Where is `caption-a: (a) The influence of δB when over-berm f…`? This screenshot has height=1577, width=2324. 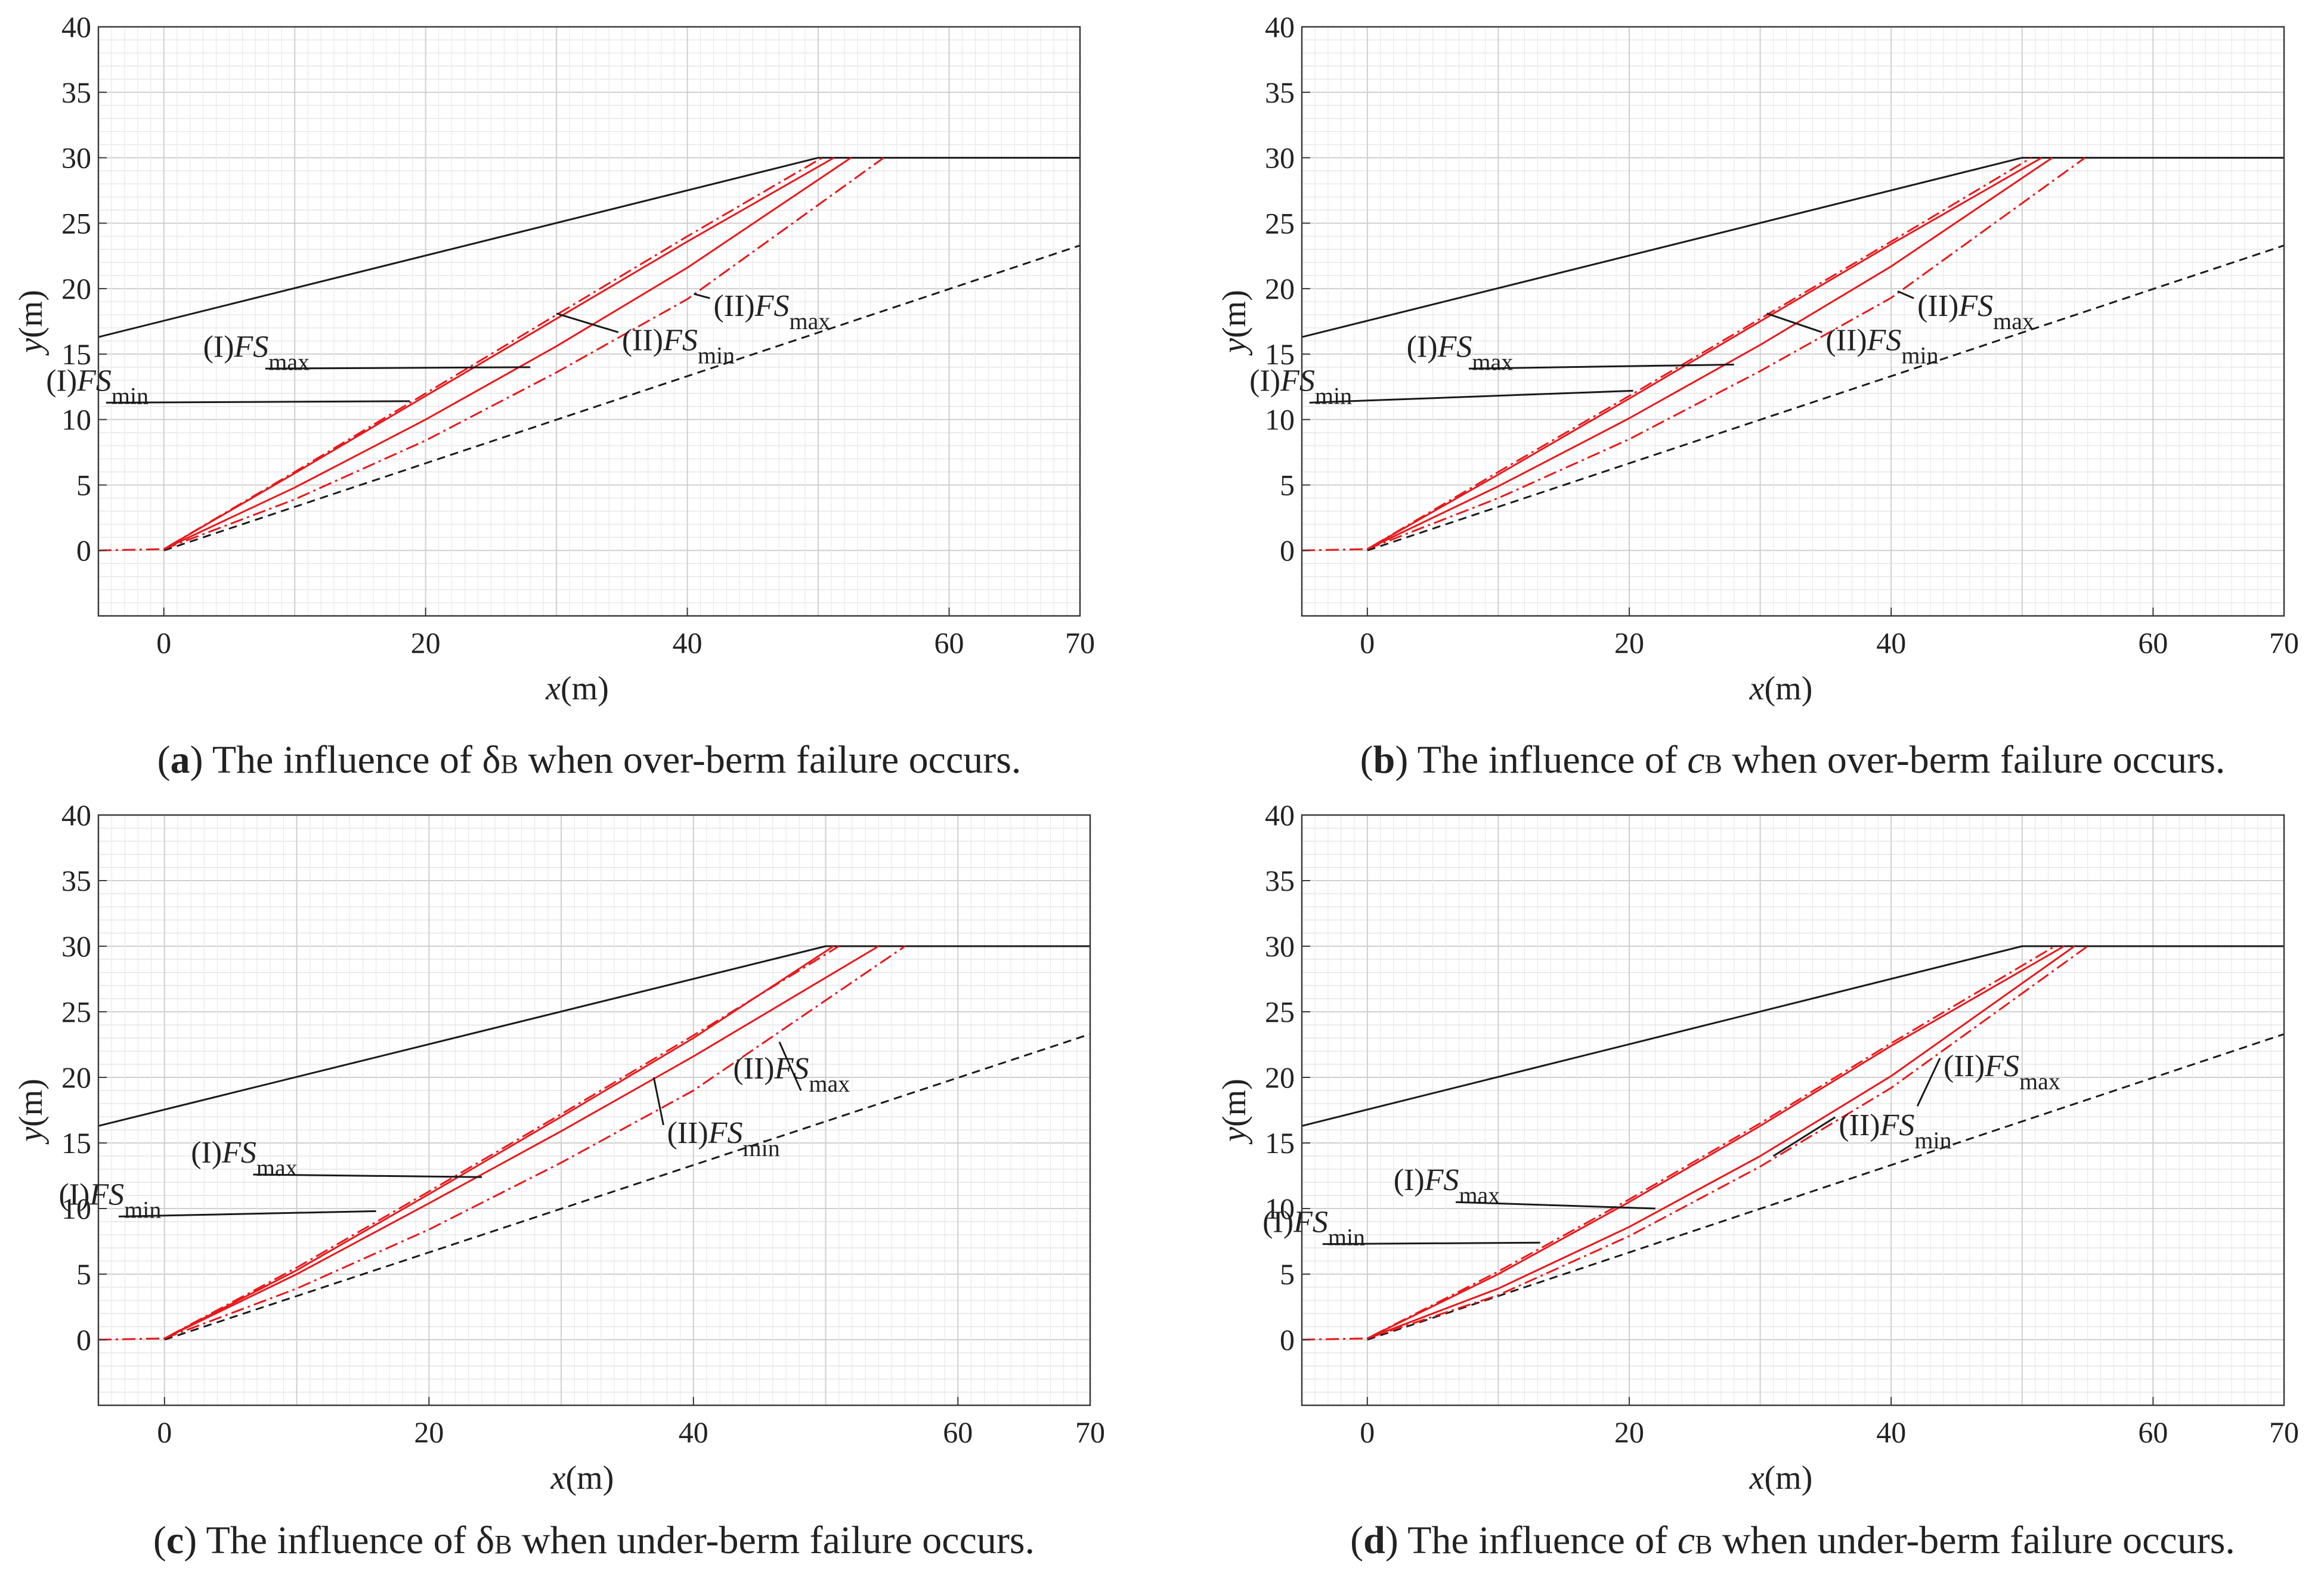
caption-a: (a) The influence of δB when over-berm f… is located at coordinates (589, 760).